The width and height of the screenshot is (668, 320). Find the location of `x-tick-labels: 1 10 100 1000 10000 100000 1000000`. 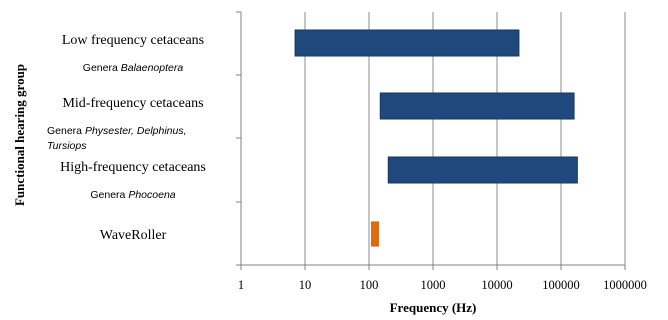

x-tick-labels: 1 10 100 1000 10000 100000 1000000 is located at coordinates (442, 285).